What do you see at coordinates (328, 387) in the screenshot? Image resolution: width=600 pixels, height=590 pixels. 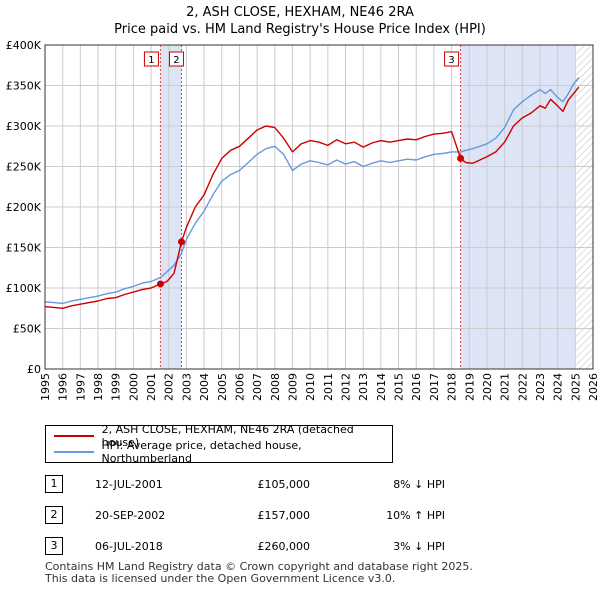 I see `x-tick-label: 2011` at bounding box center [328, 387].